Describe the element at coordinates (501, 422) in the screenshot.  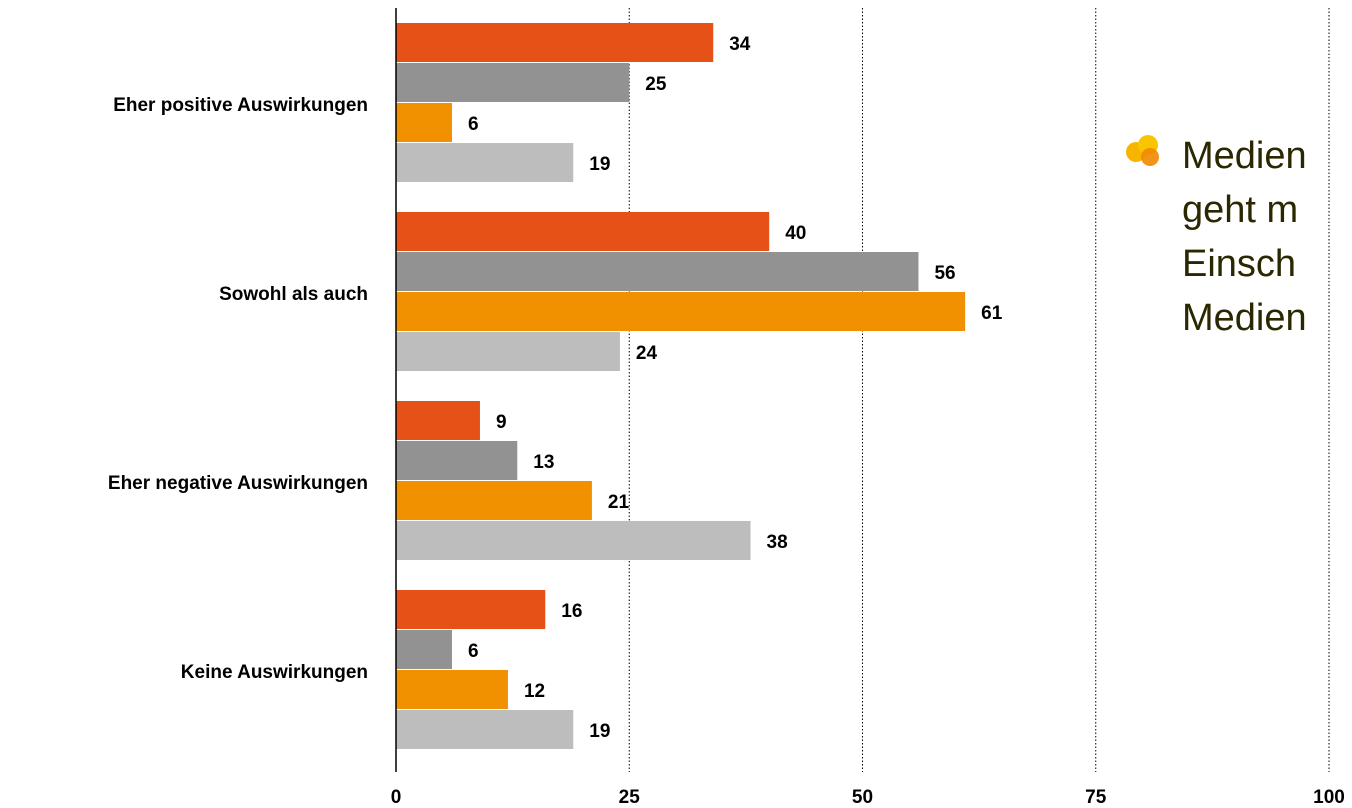
I see `value-label: 9` at that location.